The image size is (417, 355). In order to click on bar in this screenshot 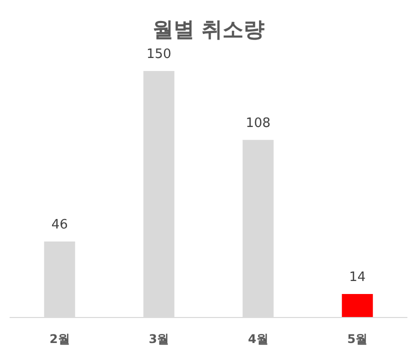, I will do `click(357, 305)`.